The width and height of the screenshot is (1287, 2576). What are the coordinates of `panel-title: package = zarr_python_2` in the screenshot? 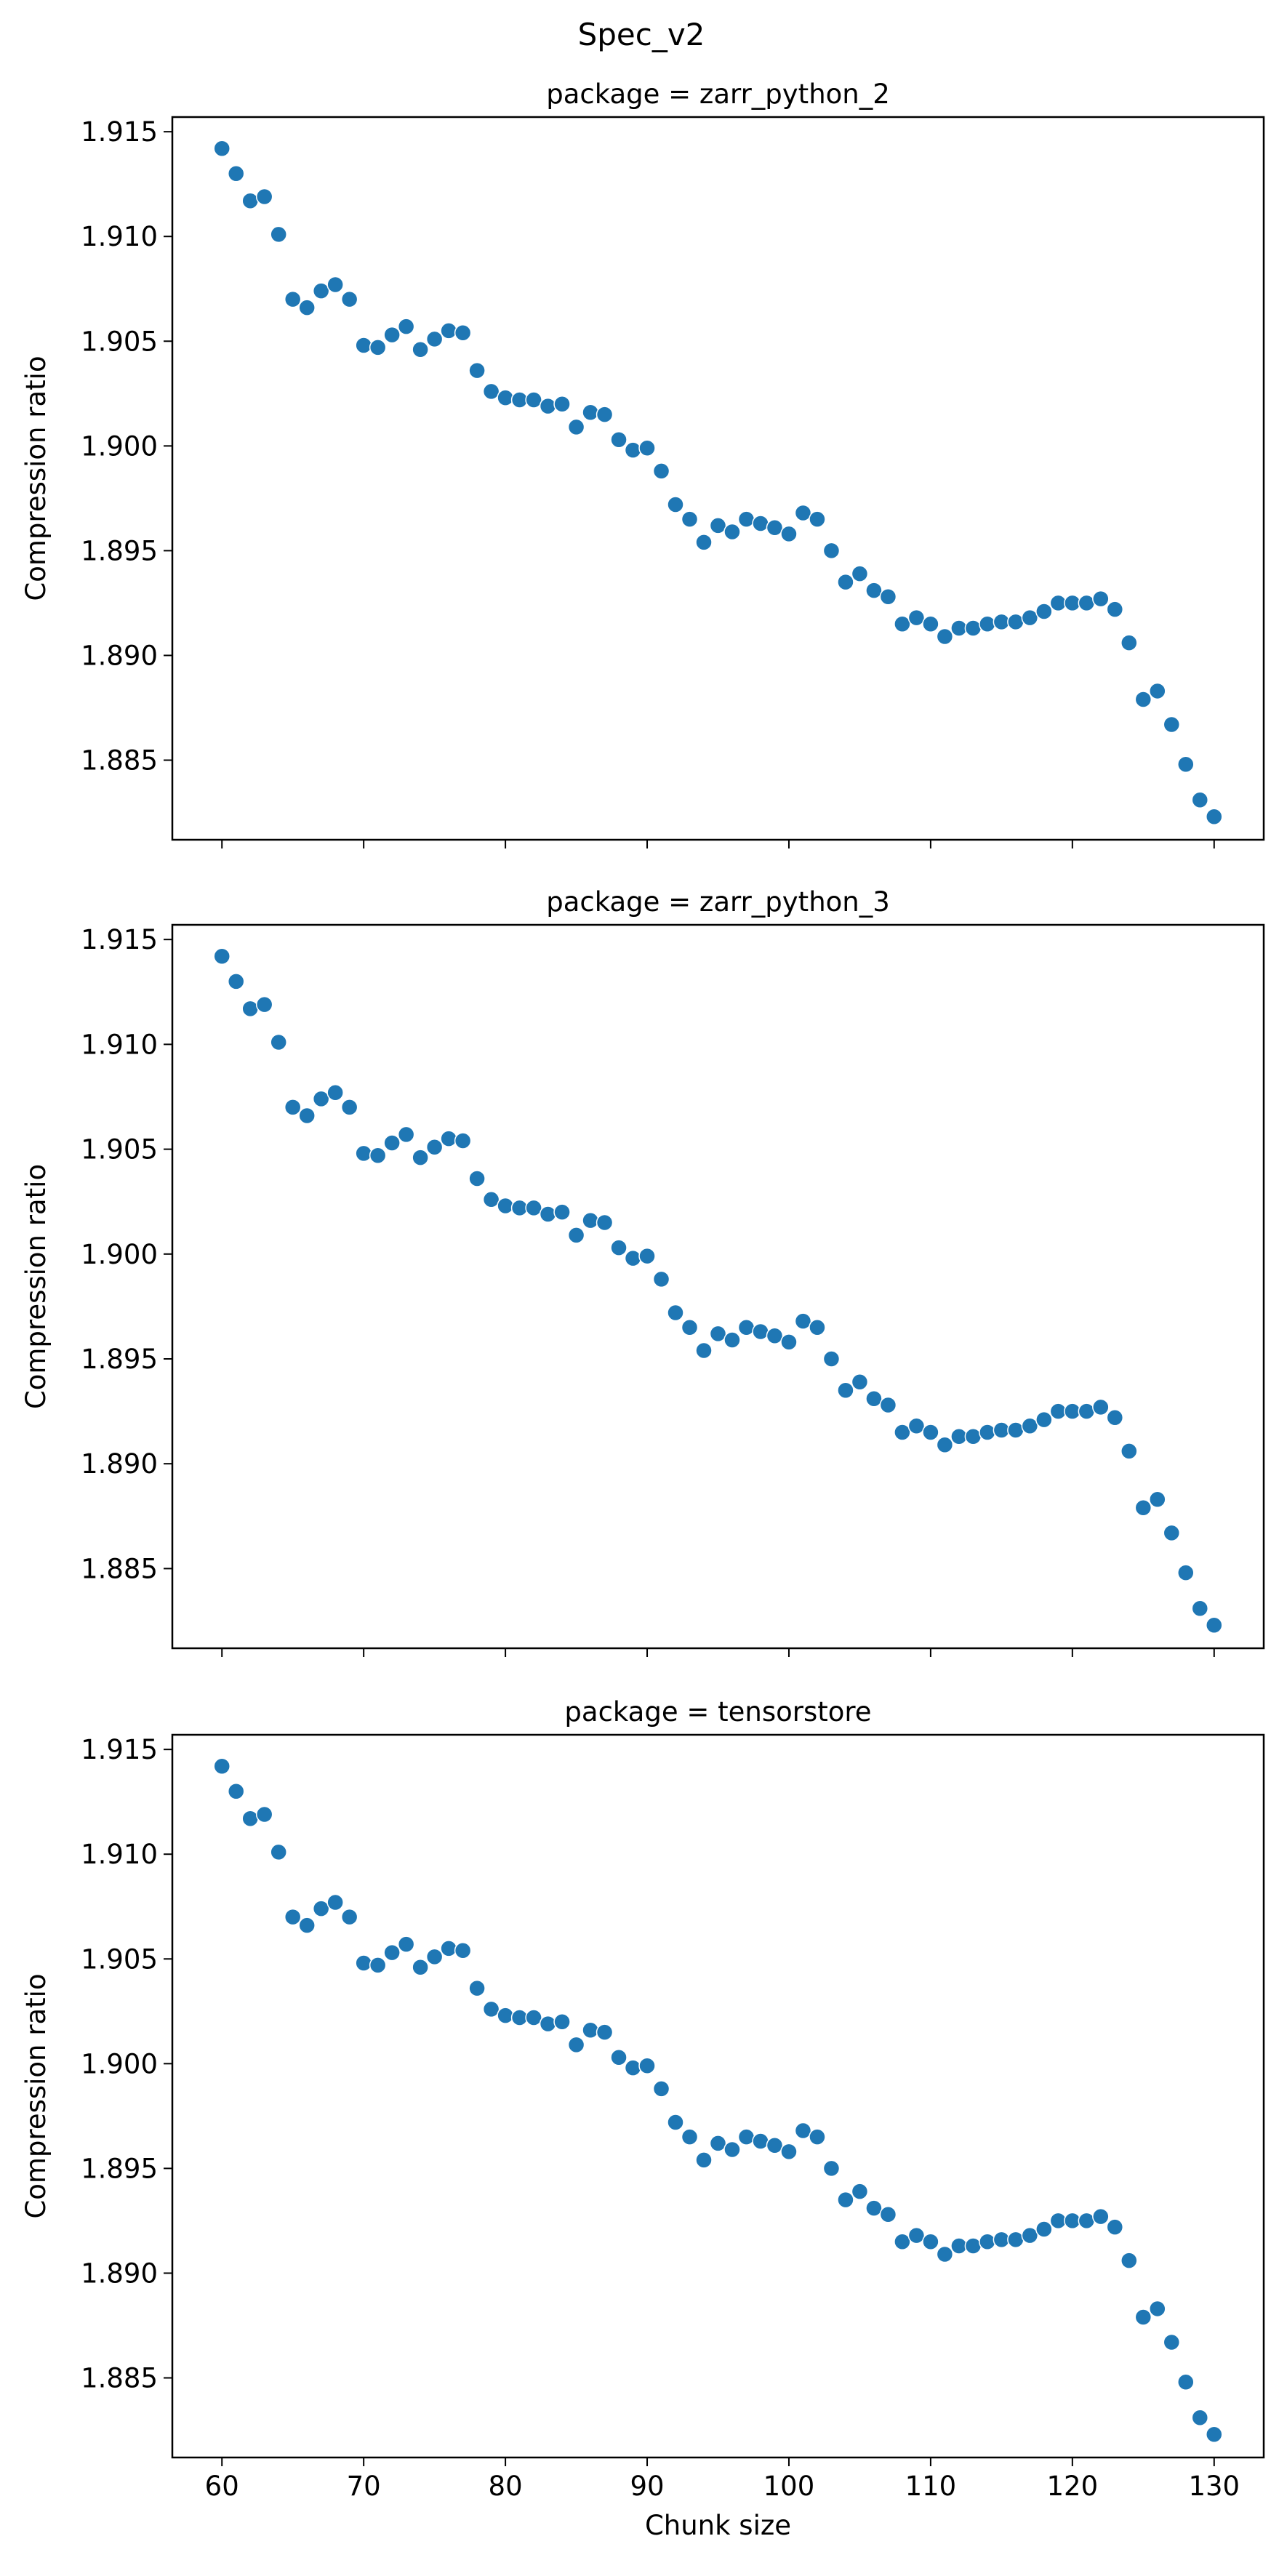 It's located at (718, 95).